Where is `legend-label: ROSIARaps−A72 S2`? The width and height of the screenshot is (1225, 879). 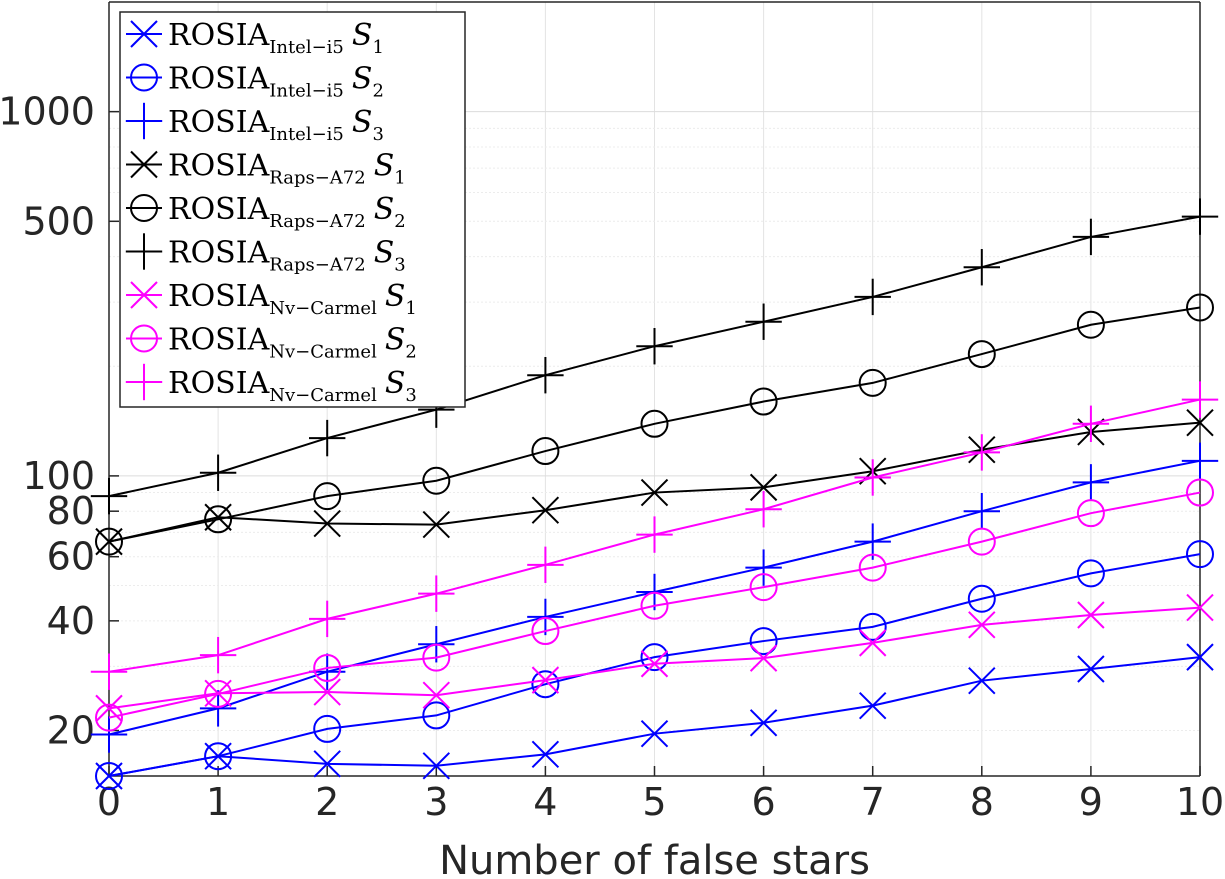
legend-label: ROSIARaps−A72 S2 is located at coordinates (287, 212).